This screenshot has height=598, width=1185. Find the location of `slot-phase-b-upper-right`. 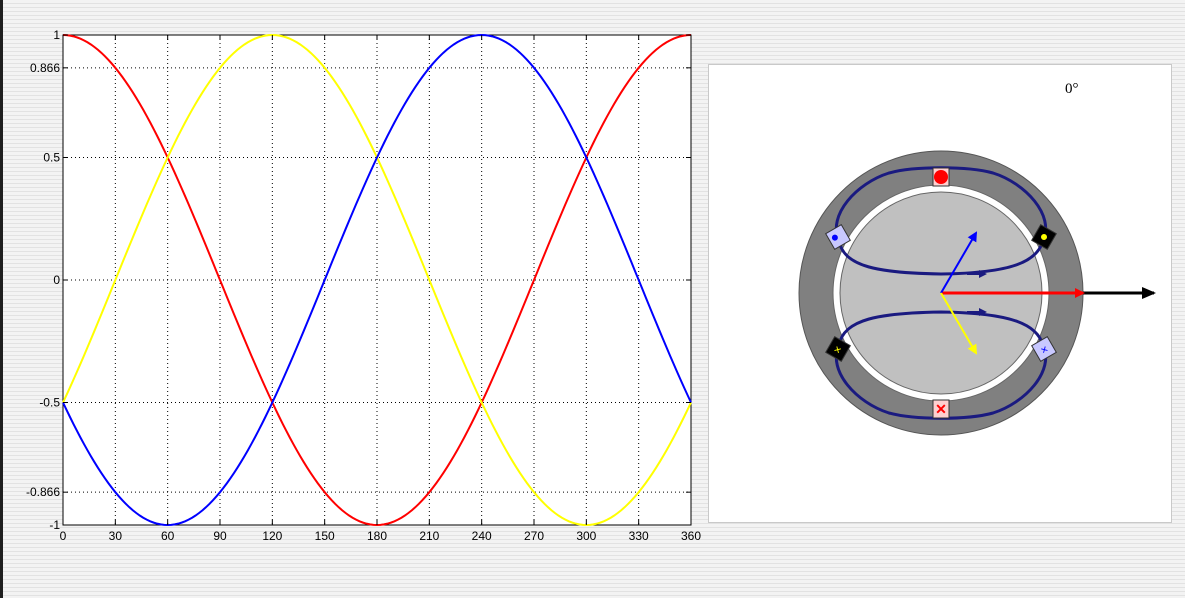

slot-phase-b-upper-right is located at coordinates (1044, 237).